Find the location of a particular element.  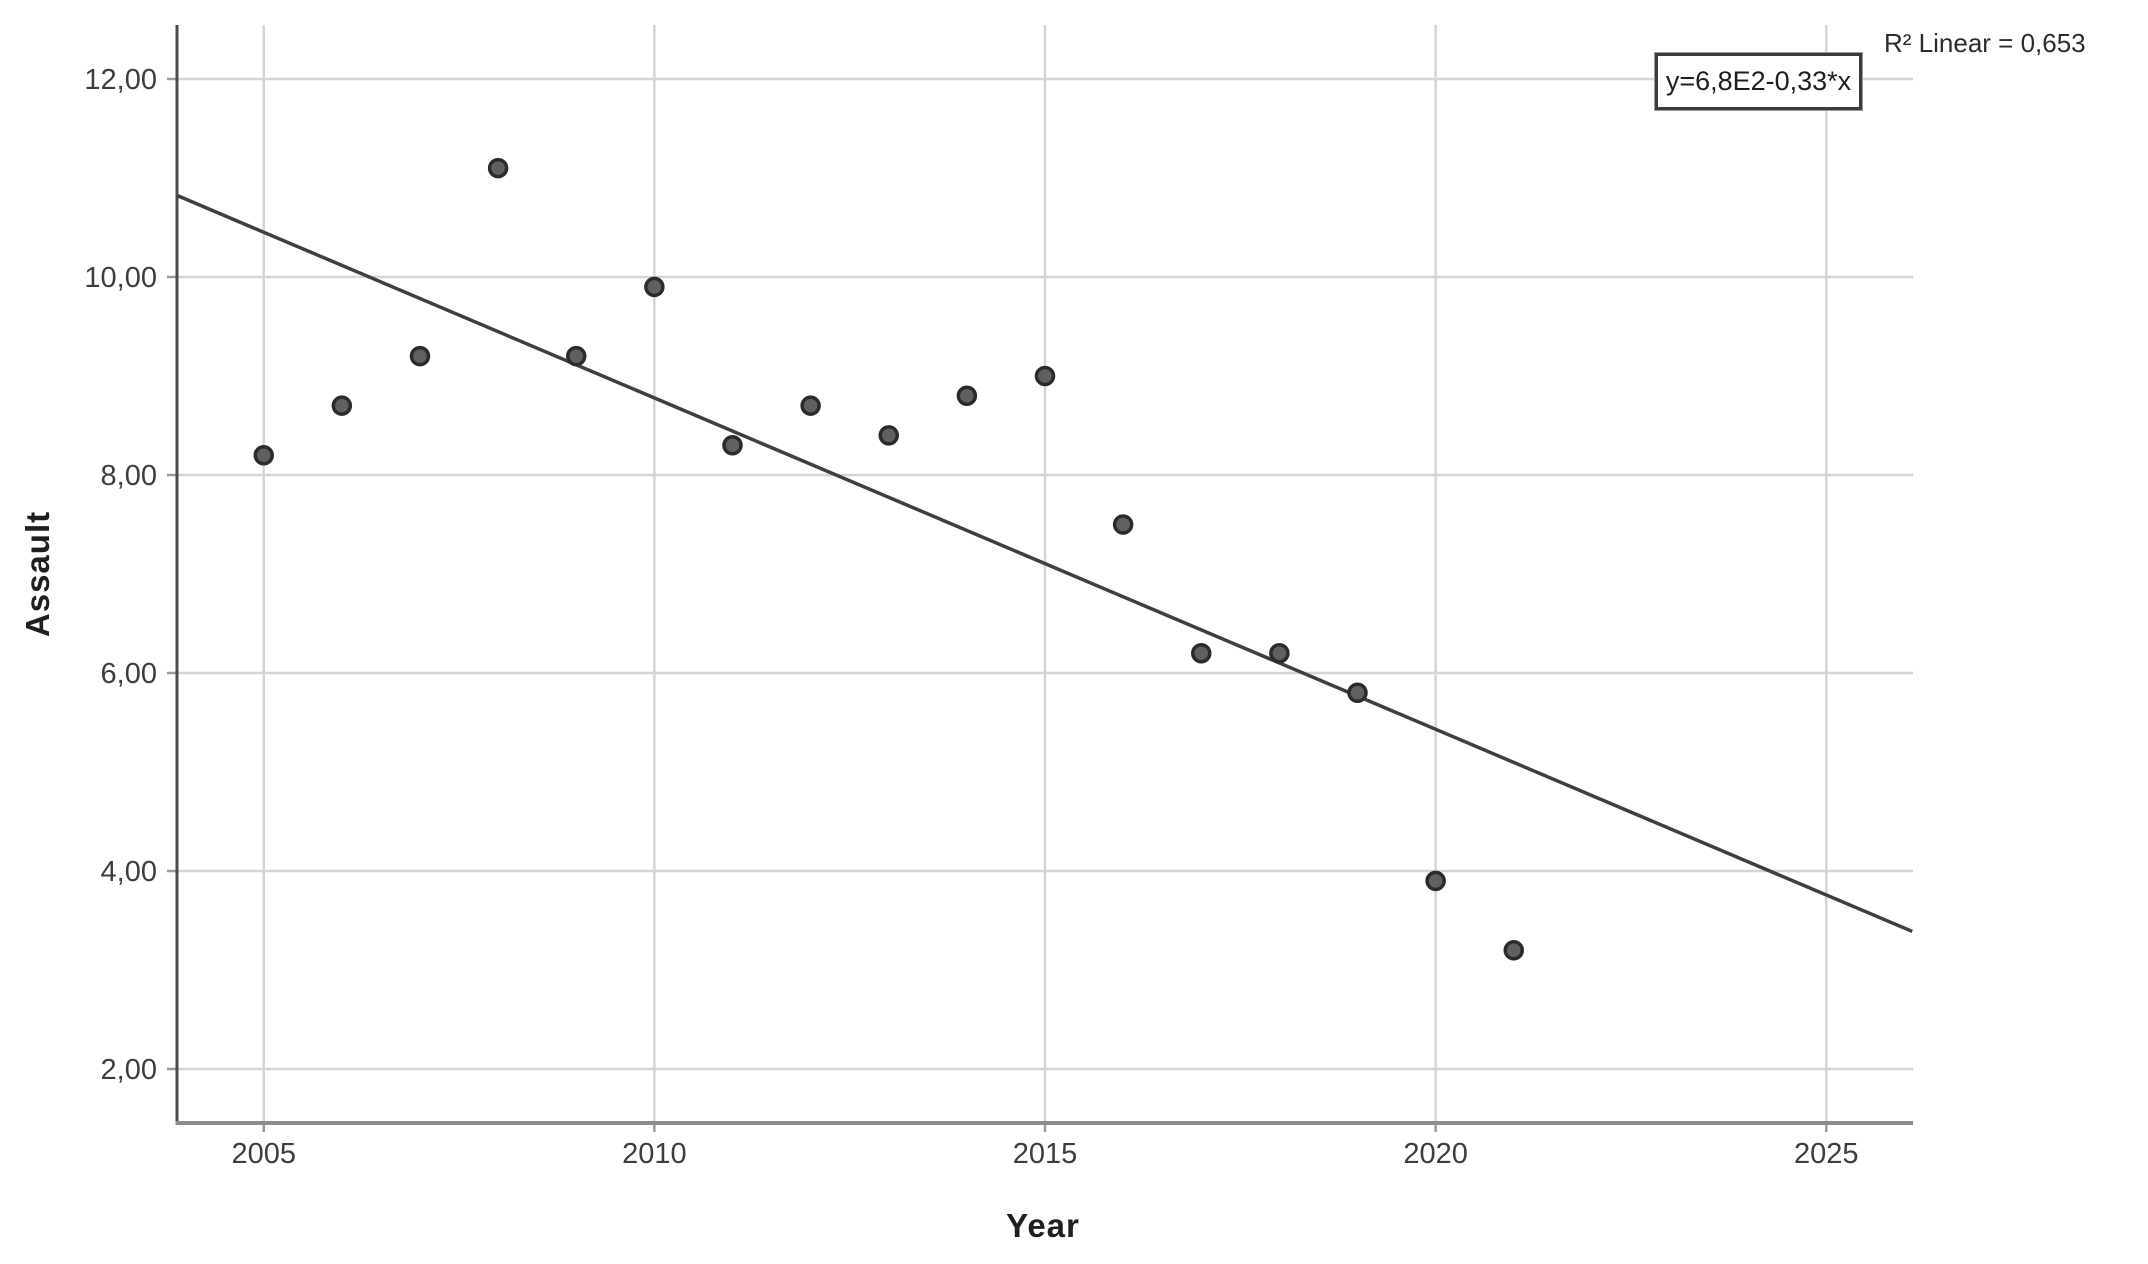

x-axis-title: Year is located at coordinates (1043, 1225).